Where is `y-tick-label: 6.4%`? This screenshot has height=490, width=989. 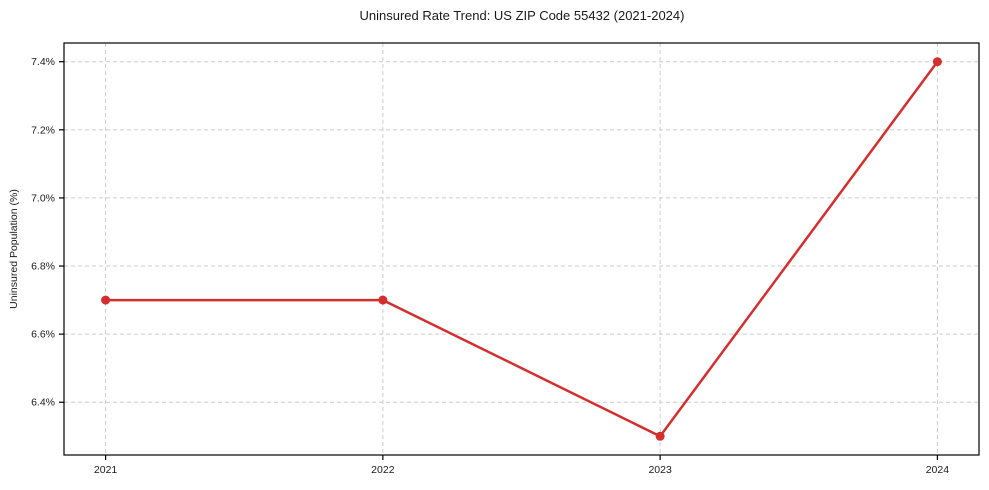
y-tick-label: 6.4% is located at coordinates (43, 403).